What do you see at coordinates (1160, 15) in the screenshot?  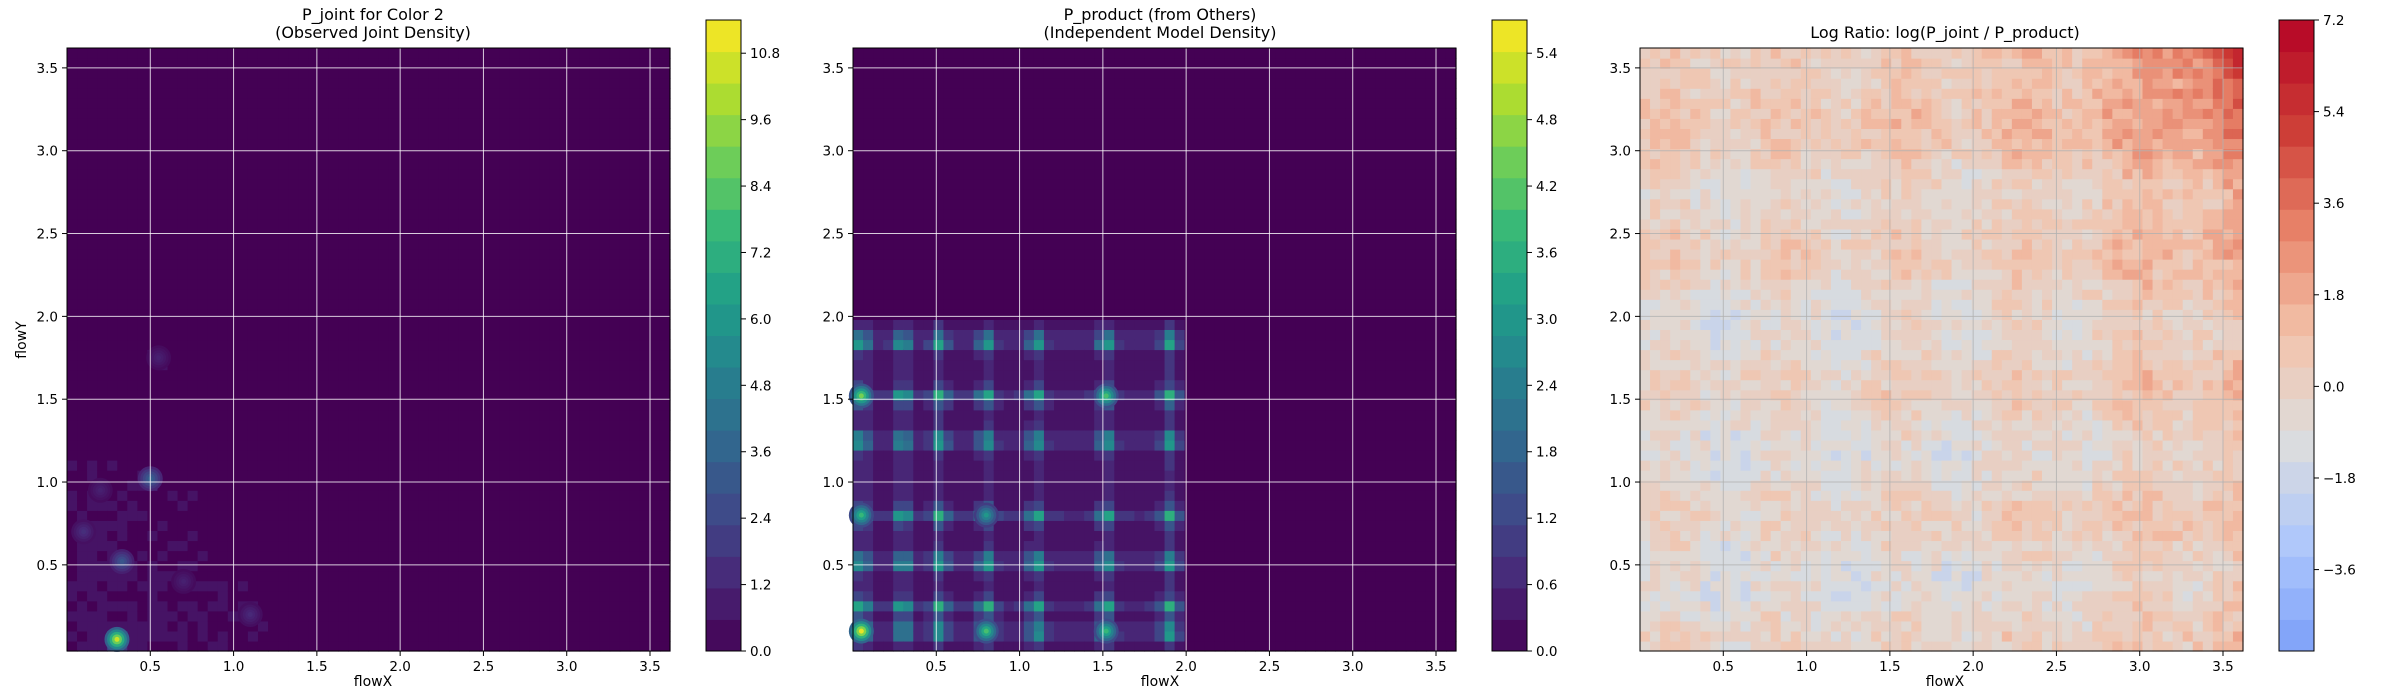 I see `panel-title: P_product (from Others)` at bounding box center [1160, 15].